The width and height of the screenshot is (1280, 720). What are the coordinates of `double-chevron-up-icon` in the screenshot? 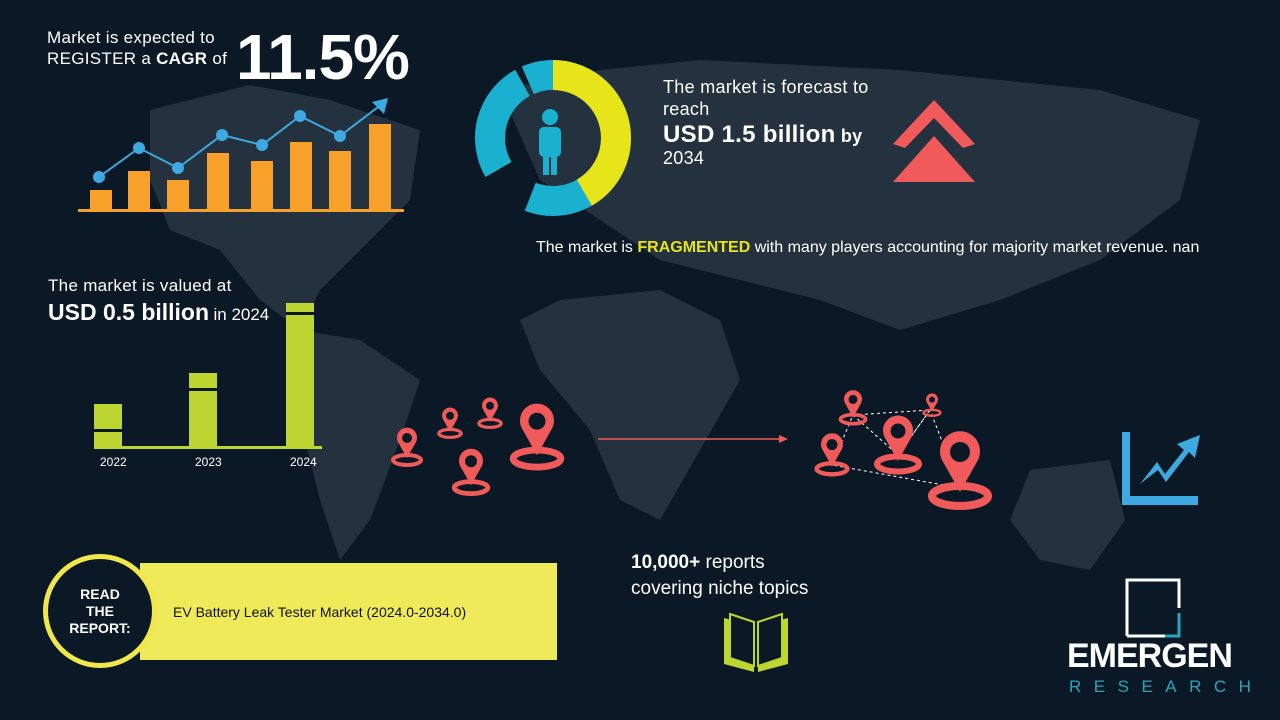 It's located at (934, 141).